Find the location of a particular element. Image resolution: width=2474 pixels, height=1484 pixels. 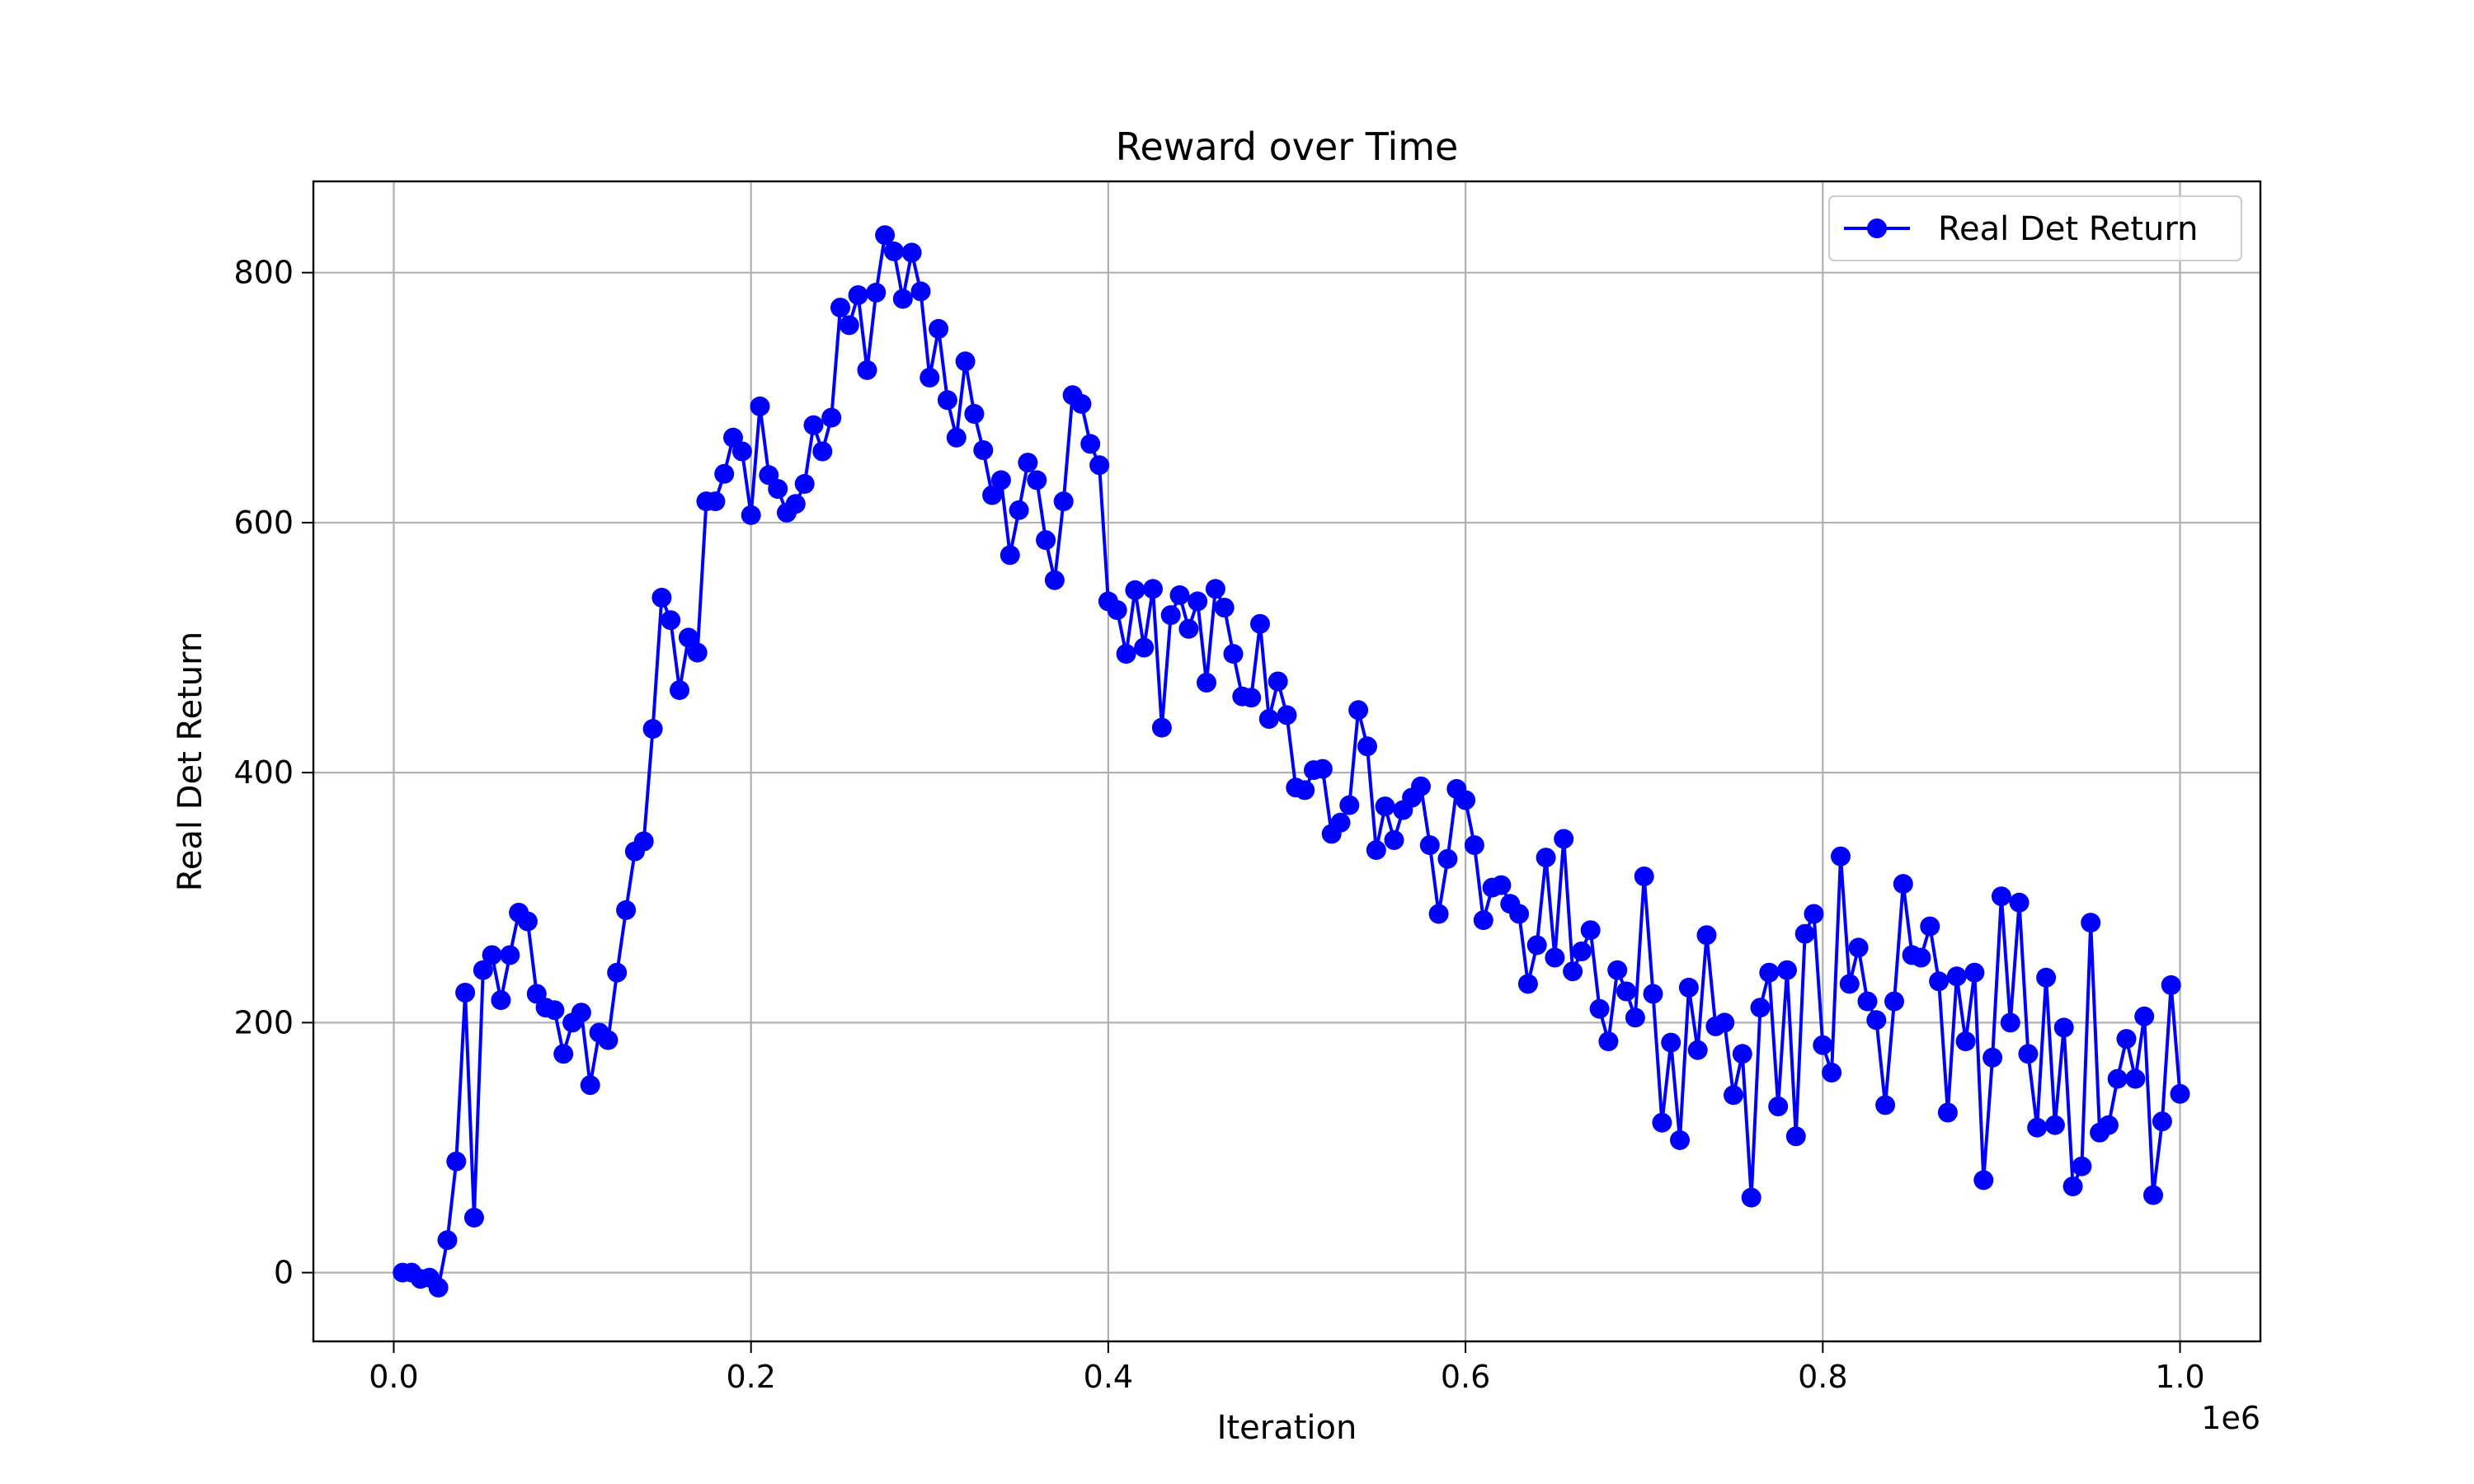

x-tick-label: 0.4 is located at coordinates (1108, 1377).